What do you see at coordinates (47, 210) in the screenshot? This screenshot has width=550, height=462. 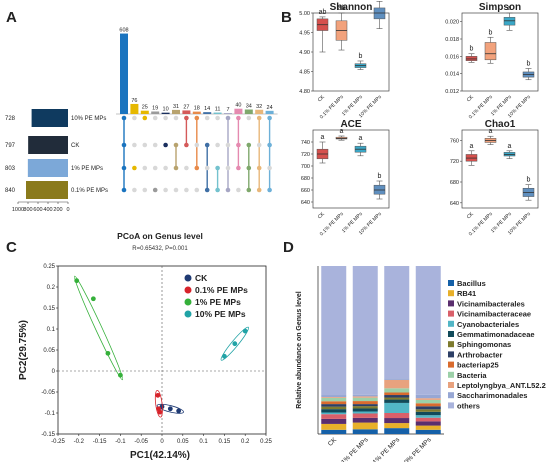 I see `set-size-tick-label: 400` at bounding box center [47, 210].